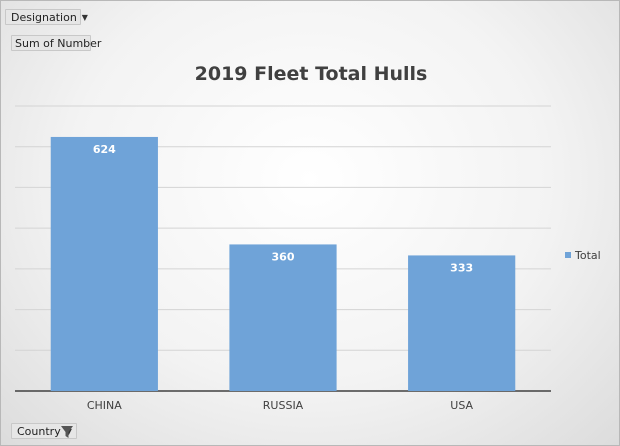 The height and width of the screenshot is (446, 620). I want to click on sum-of-number-button: Sum of Number, so click(56, 43).